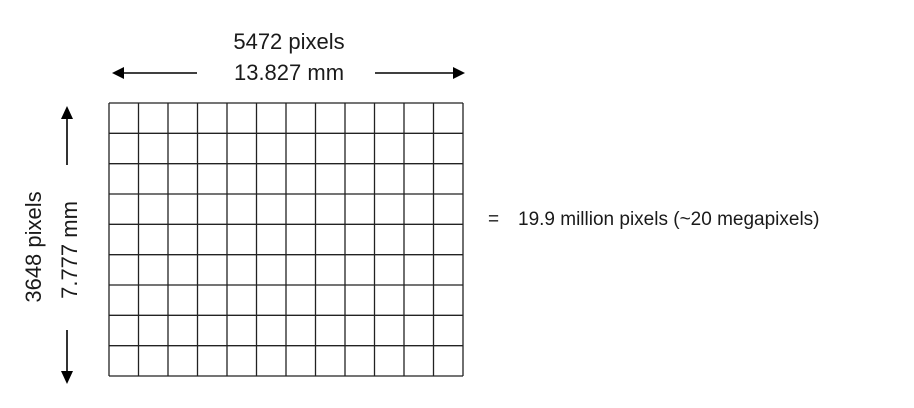 Image resolution: width=914 pixels, height=408 pixels. I want to click on height-pixels-label: 3648 pixels, so click(33, 246).